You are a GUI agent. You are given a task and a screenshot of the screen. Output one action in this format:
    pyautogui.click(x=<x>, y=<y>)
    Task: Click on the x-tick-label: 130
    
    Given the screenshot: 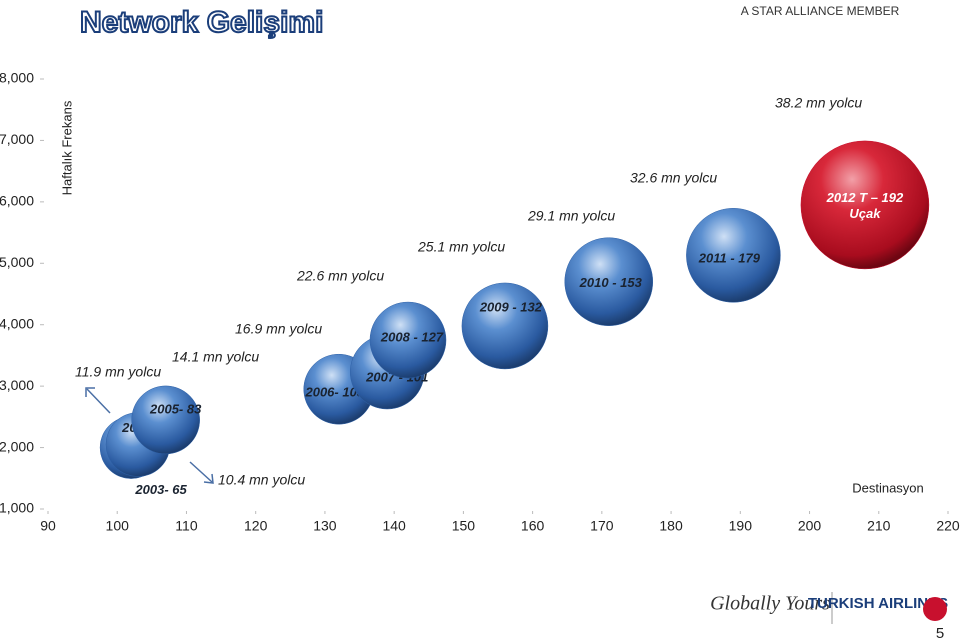 What is the action you would take?
    pyautogui.click(x=325, y=526)
    